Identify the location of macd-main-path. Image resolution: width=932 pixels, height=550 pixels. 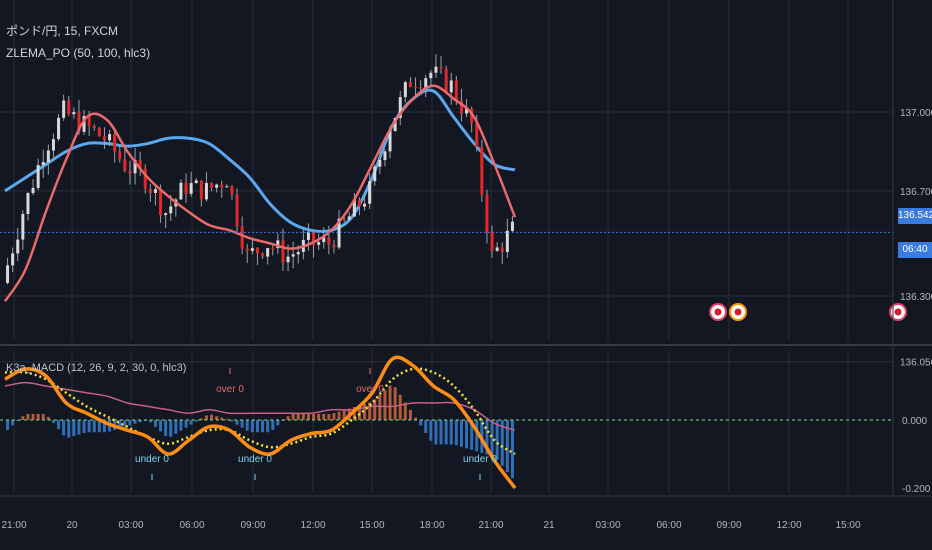
(260, 422).